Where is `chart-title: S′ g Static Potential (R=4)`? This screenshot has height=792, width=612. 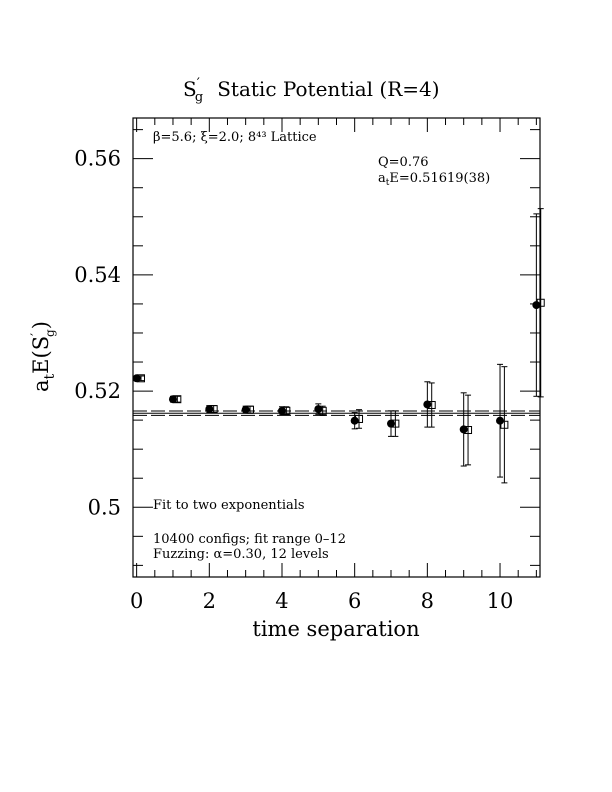 chart-title: S′ g Static Potential (R=4) is located at coordinates (311, 90).